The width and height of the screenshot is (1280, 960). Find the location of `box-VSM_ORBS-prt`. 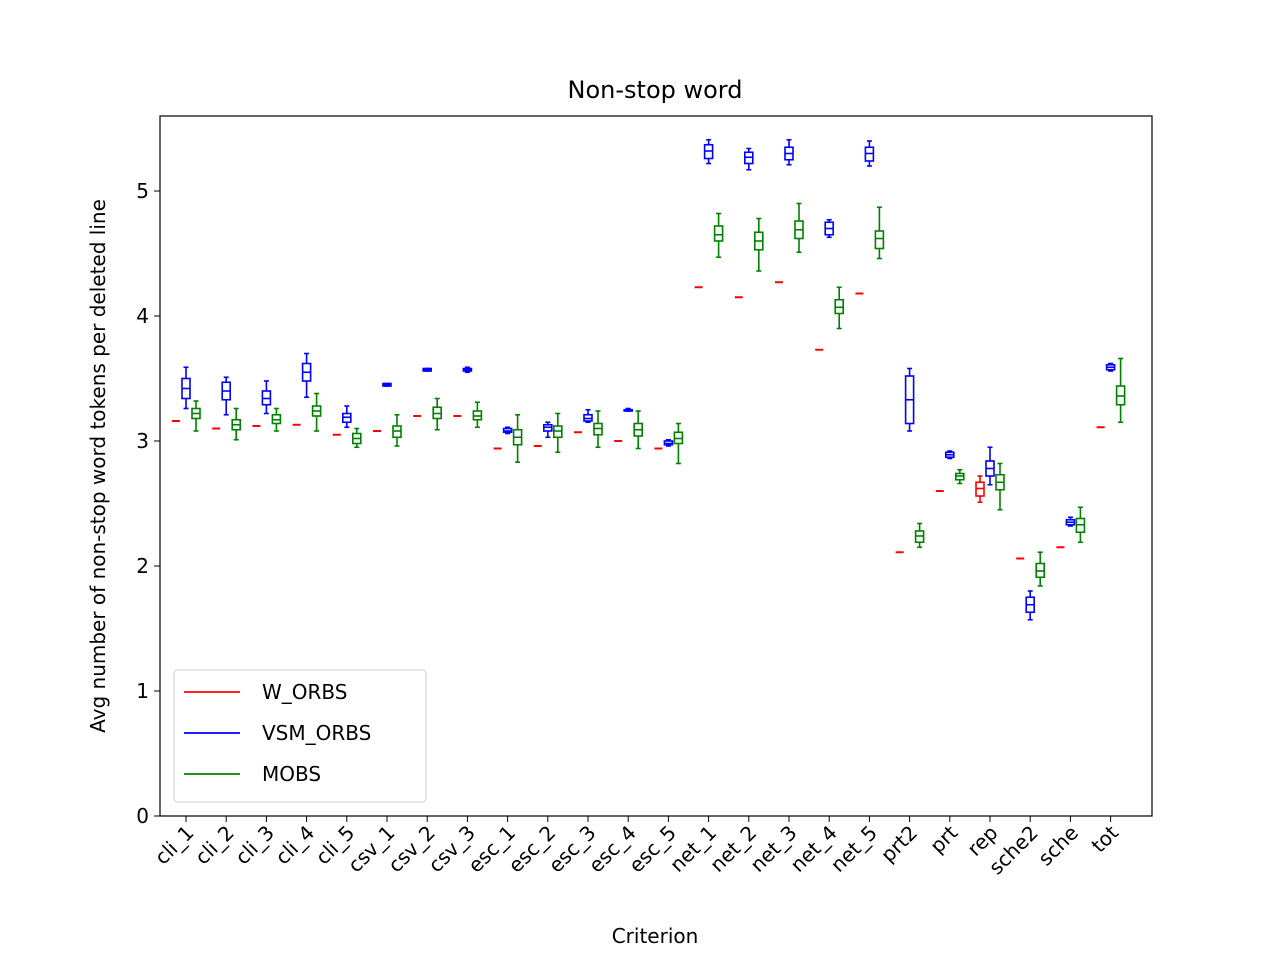

box-VSM_ORBS-prt is located at coordinates (949, 455).